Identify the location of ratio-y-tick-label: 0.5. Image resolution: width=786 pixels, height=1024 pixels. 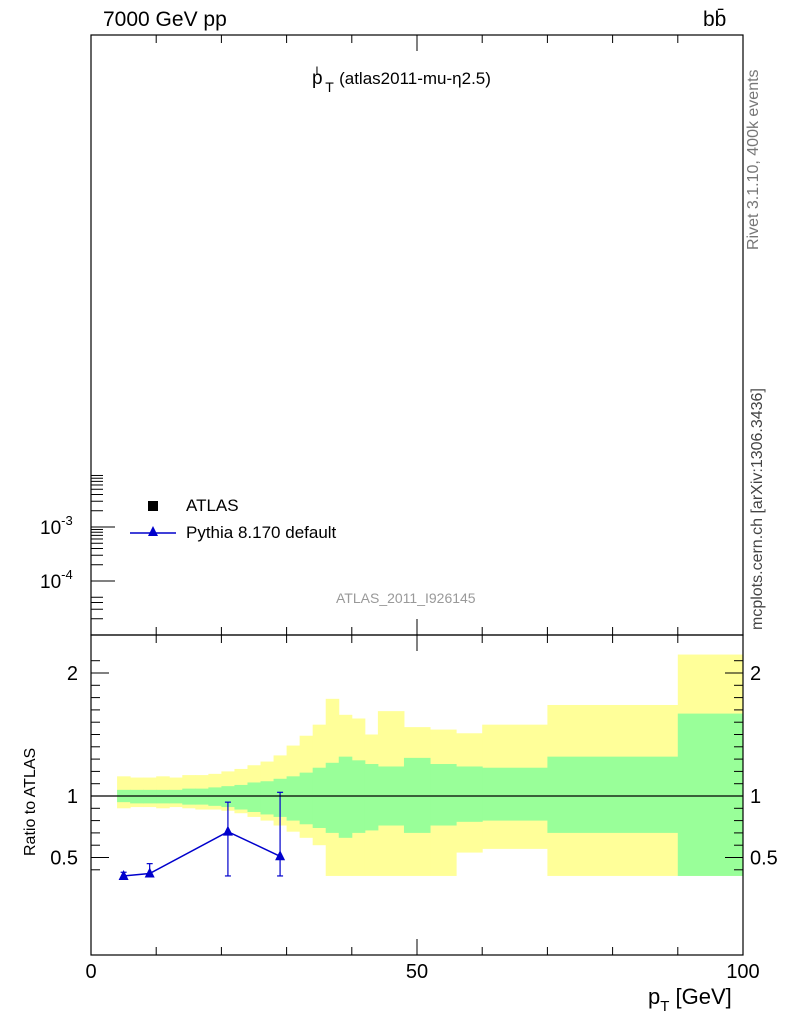
(64, 859).